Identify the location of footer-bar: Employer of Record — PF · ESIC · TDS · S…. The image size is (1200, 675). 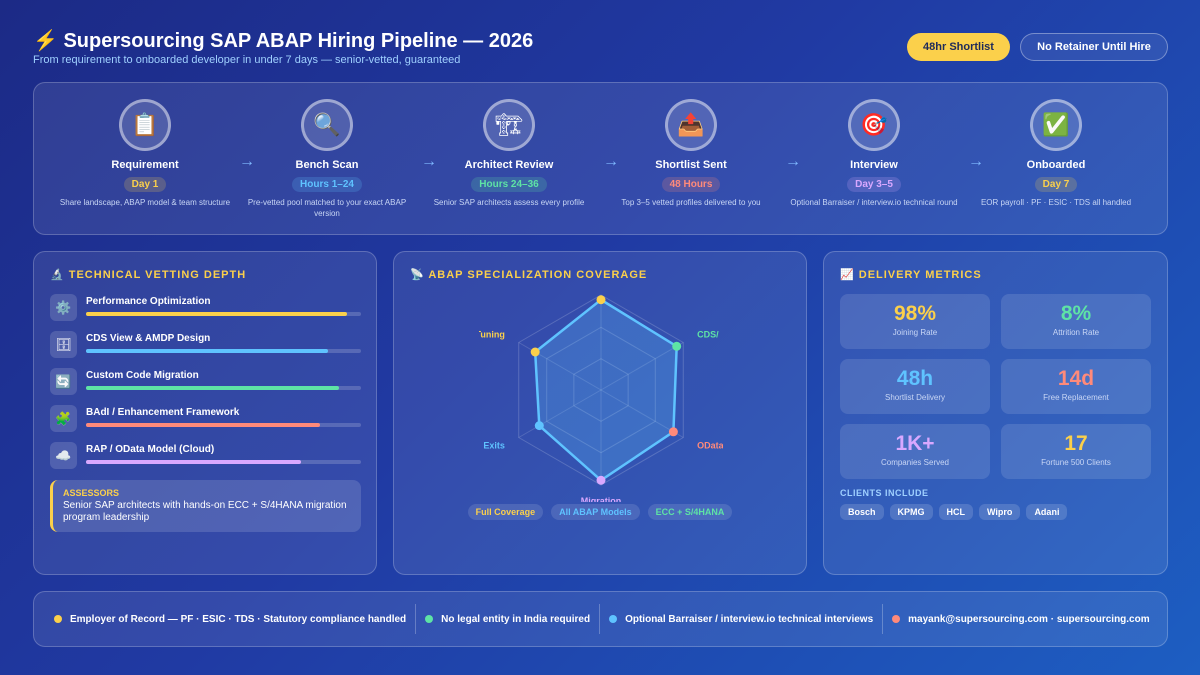
(600, 619).